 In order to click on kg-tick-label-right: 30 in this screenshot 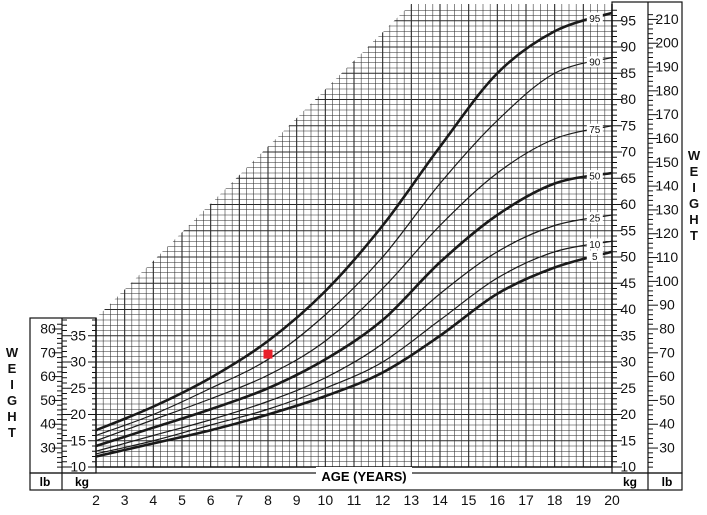, I will do `click(628, 362)`.